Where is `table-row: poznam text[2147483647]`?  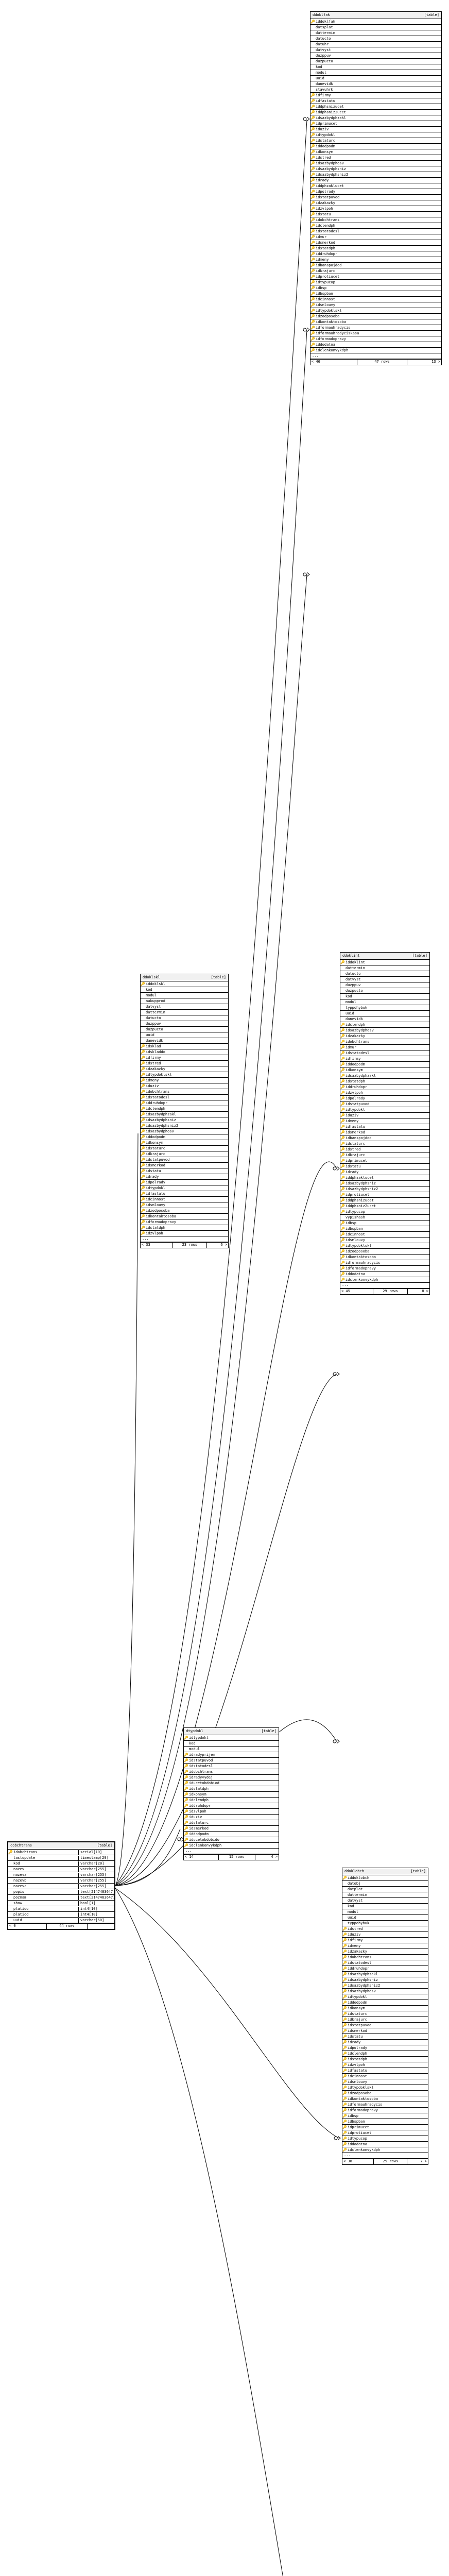 table-row: poznam text[2147483647] is located at coordinates (61, 1898).